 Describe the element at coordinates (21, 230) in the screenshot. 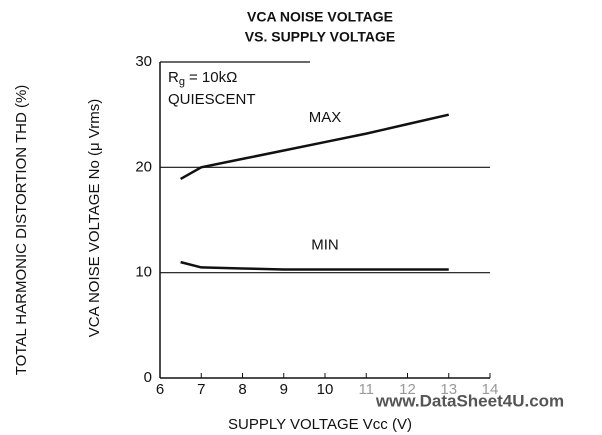

I see `outer-axis-label: TOTAL HARMONIC DISTORTION THD (%)` at that location.